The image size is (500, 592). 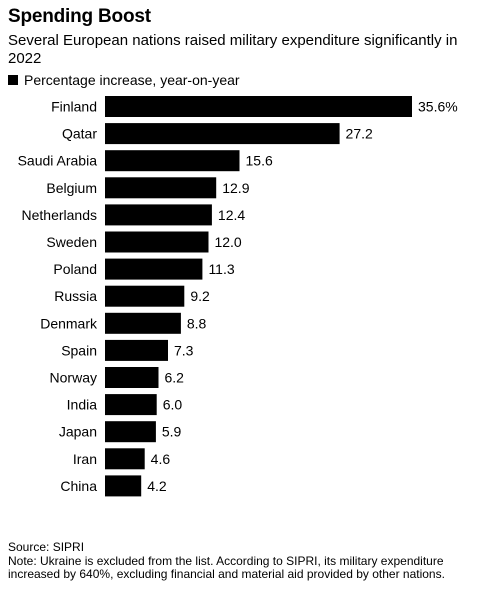 What do you see at coordinates (71, 242) in the screenshot?
I see `category-label-sweden: Sweden` at bounding box center [71, 242].